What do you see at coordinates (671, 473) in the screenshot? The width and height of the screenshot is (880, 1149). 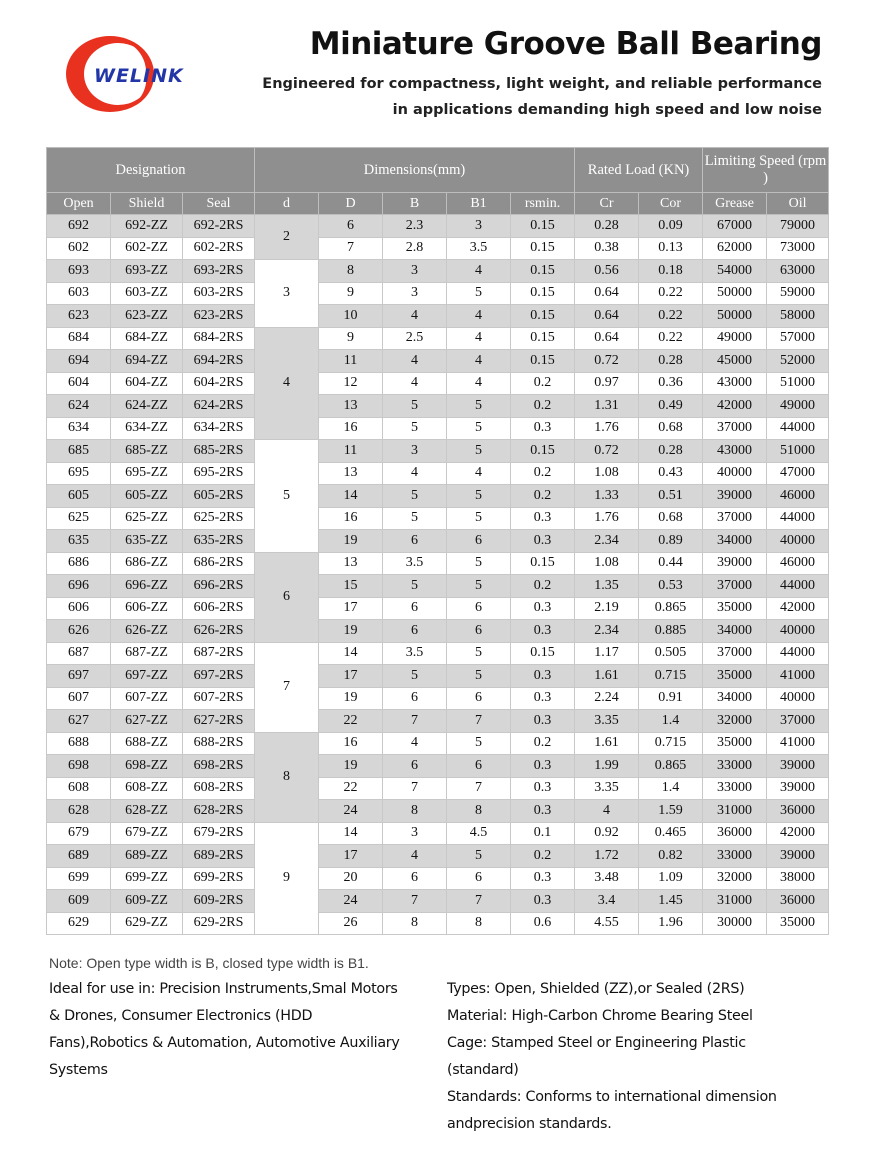 I see `table-cell: 0.43` at bounding box center [671, 473].